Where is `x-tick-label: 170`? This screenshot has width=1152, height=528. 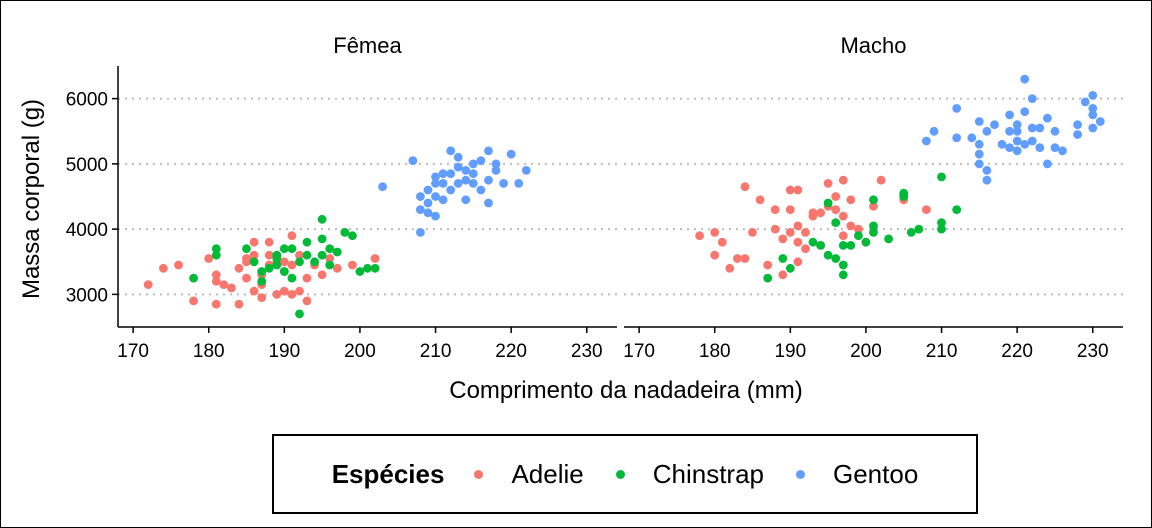 x-tick-label: 170 is located at coordinates (639, 351).